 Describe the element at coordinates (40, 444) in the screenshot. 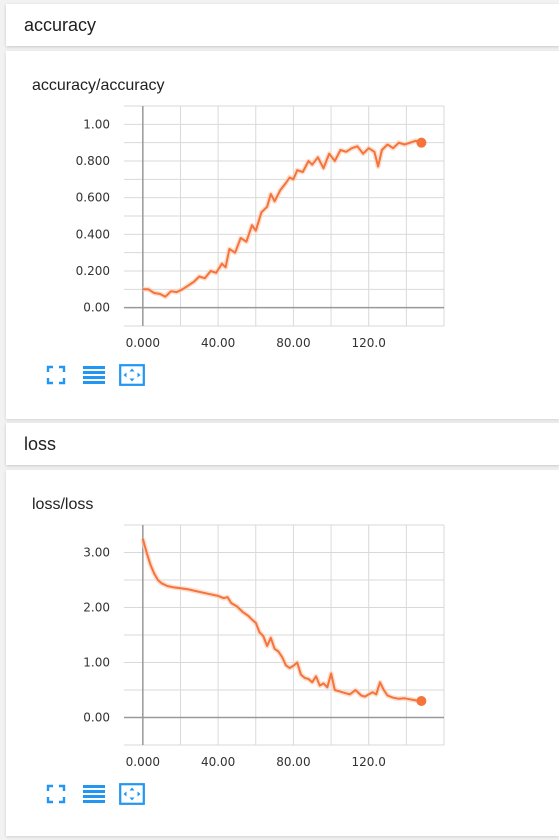

I see `section-header-label: loss` at that location.